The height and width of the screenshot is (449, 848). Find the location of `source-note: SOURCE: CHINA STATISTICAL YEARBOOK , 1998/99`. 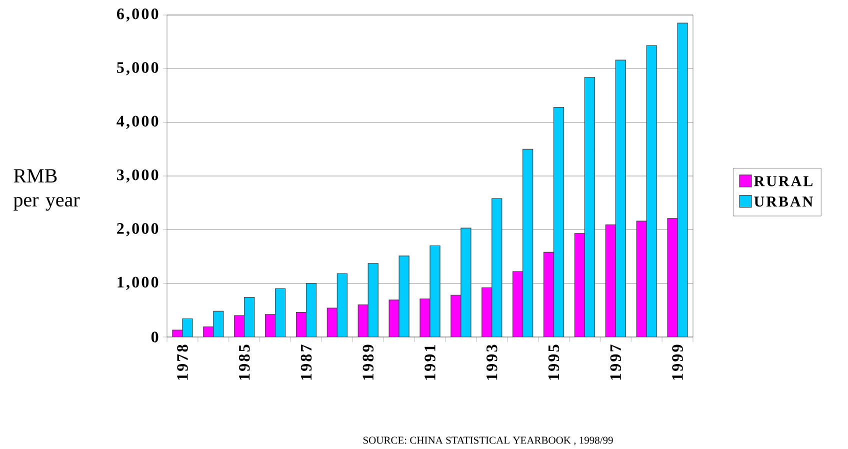

source-note: SOURCE: CHINA STATISTICAL YEARBOOK , 1998/99 is located at coordinates (488, 441).